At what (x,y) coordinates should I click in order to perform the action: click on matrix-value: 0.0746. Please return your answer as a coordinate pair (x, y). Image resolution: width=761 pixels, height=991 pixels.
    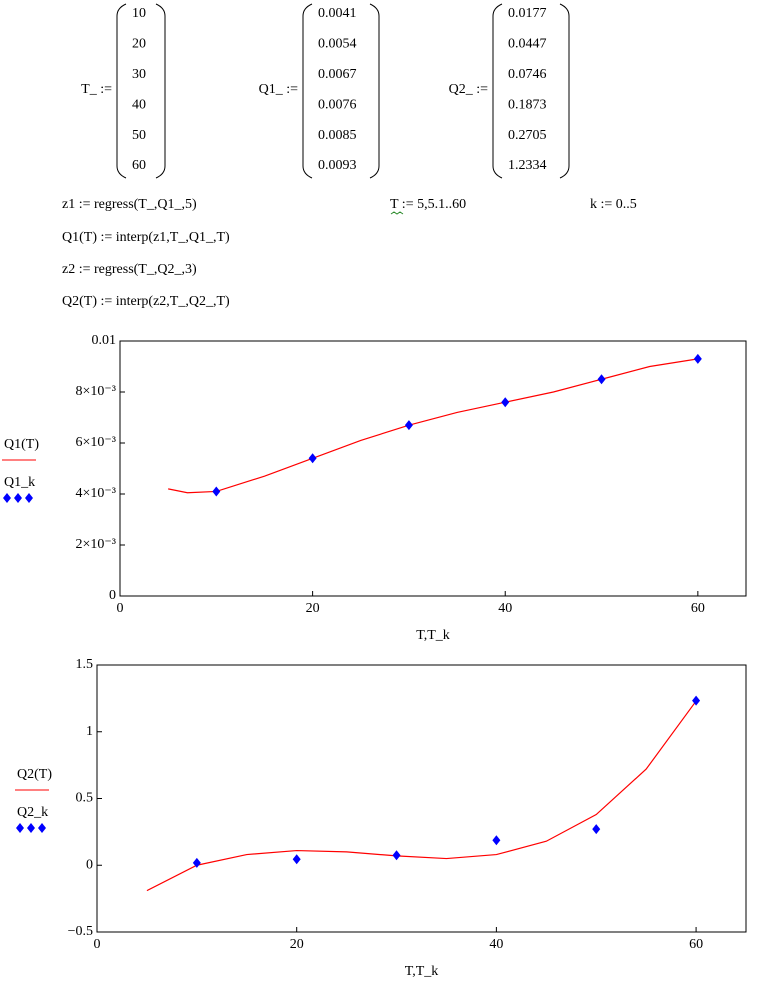
    Looking at the image, I should click on (527, 74).